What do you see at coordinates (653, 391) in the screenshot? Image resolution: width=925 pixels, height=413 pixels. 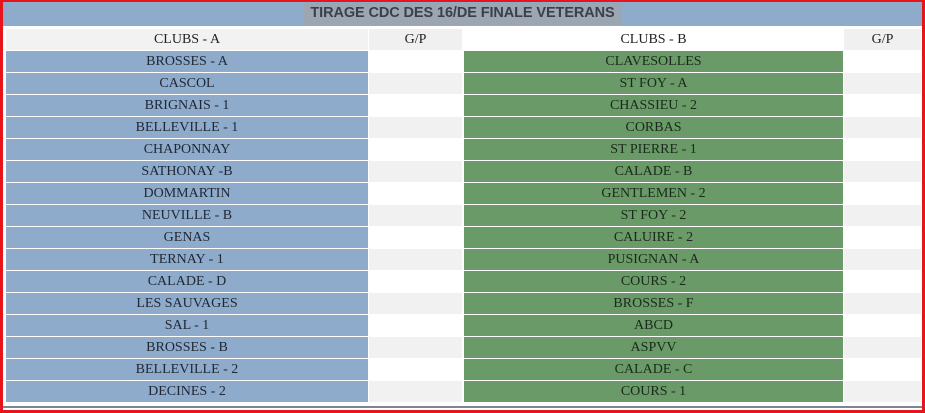 I see `club-b-cell: COURS - 1` at bounding box center [653, 391].